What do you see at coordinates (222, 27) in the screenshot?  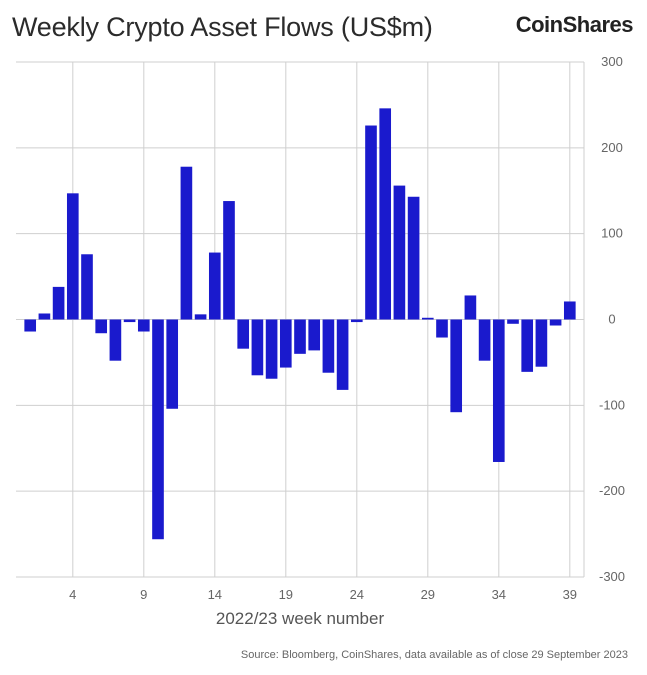 I see `chart-title: Weekly Crypto Asset Flows (US$m)` at bounding box center [222, 27].